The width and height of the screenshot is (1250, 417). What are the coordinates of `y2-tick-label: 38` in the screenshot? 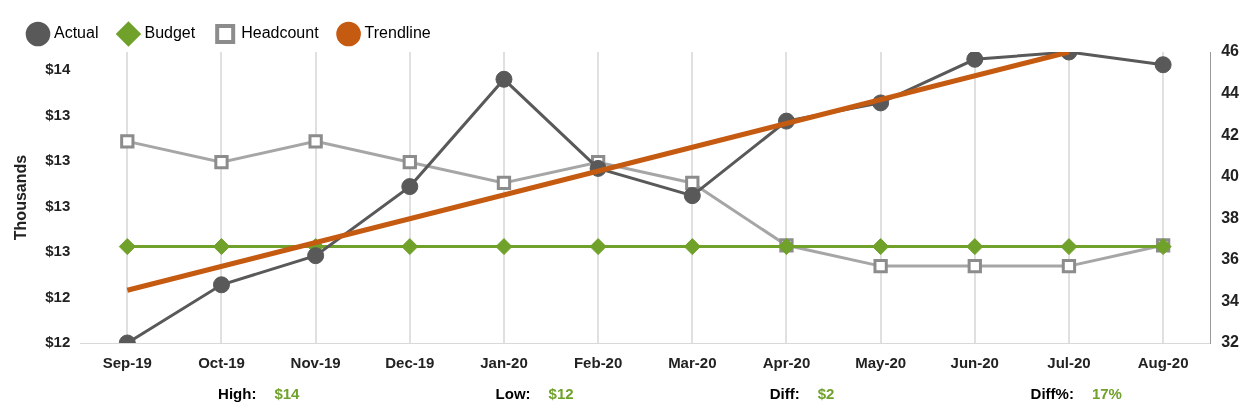 It's located at (1230, 217).